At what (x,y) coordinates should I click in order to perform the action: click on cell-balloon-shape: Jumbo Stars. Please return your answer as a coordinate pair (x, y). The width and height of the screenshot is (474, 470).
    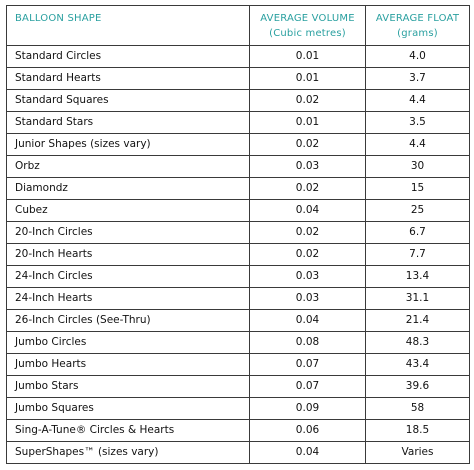
    Looking at the image, I should click on (128, 386).